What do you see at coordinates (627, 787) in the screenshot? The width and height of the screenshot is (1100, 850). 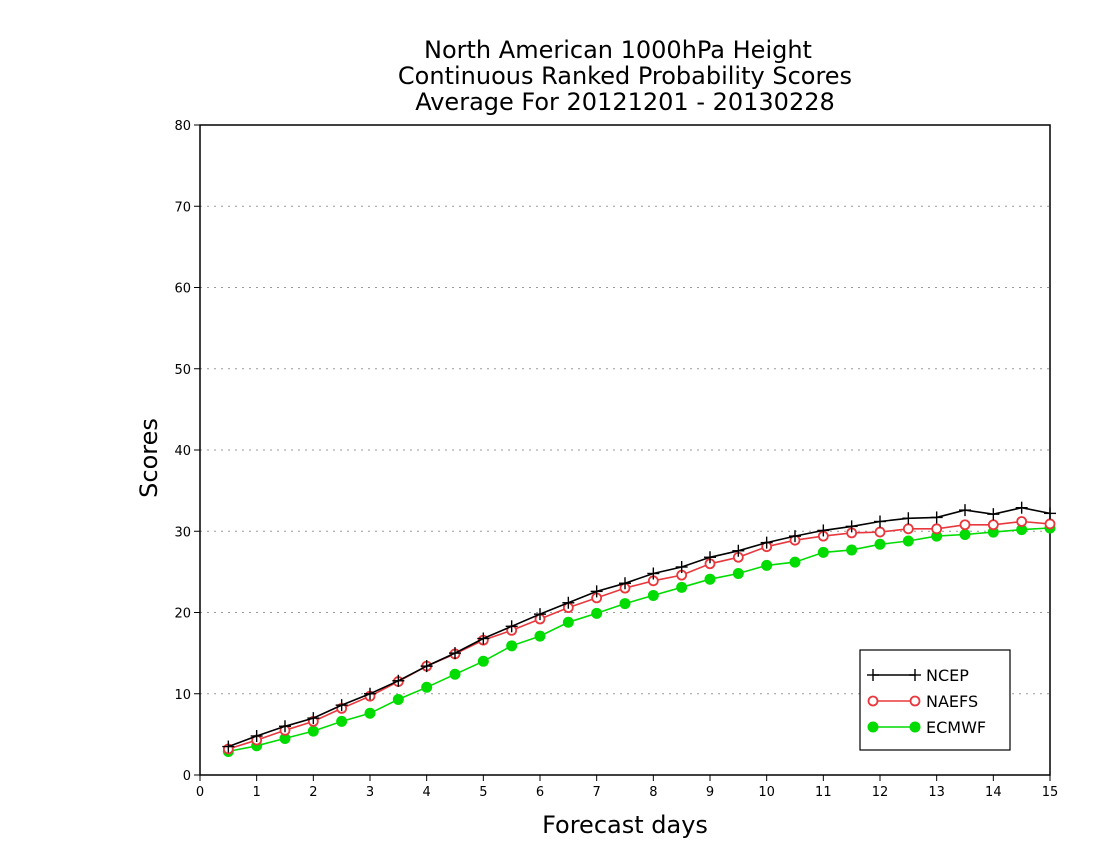 I see `x-axis: 0 1 2 3 4 5 6 7 8 9 10 11 12 13 14 15` at bounding box center [627, 787].